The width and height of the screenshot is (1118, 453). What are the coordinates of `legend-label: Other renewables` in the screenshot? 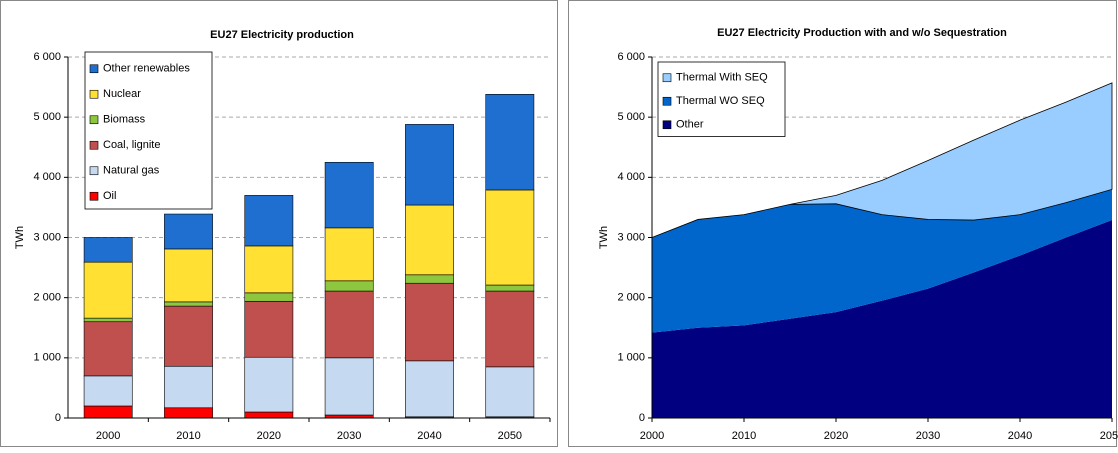 It's located at (146, 69).